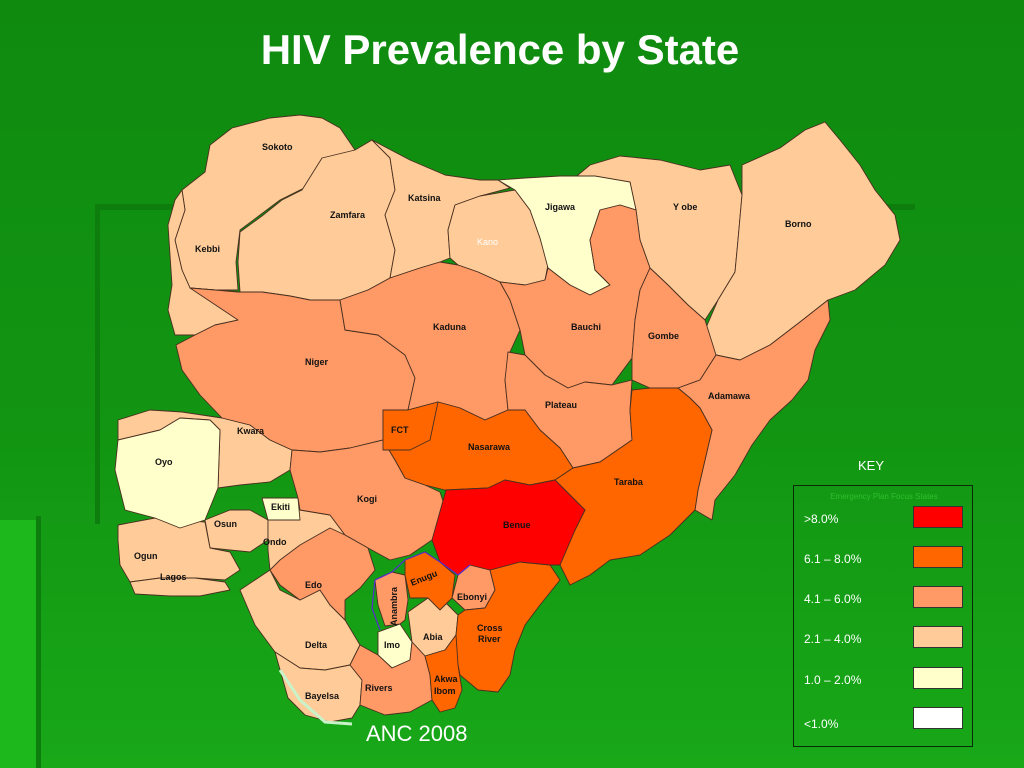 The height and width of the screenshot is (768, 1024). I want to click on label-akwa-ibom-line2: Ibom, so click(445, 691).